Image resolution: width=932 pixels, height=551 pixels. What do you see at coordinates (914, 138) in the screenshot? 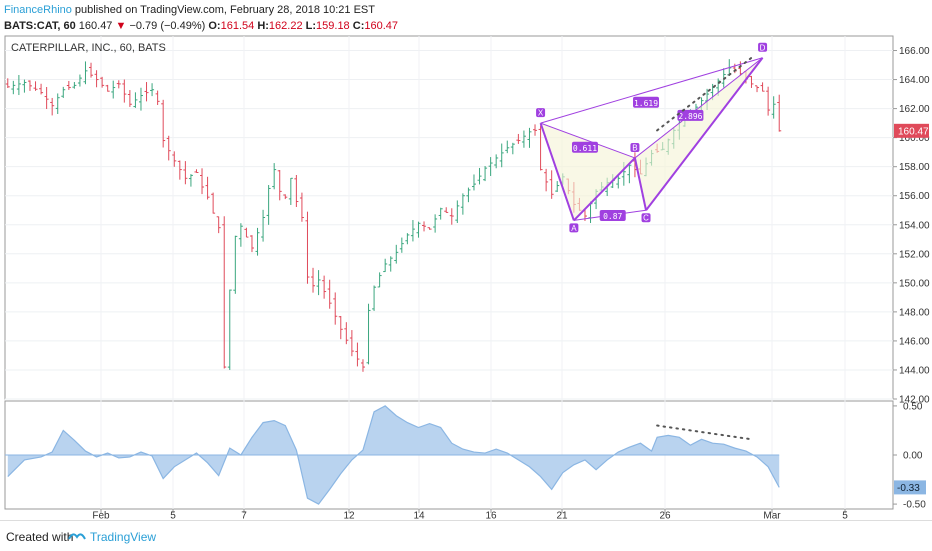
I see `price-tick-label: 160.00` at bounding box center [914, 138].